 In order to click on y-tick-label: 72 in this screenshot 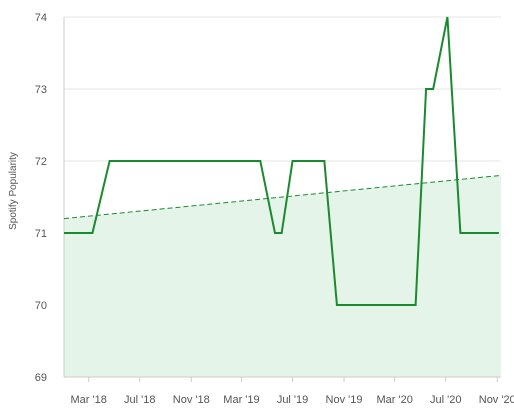, I will do `click(41, 162)`.